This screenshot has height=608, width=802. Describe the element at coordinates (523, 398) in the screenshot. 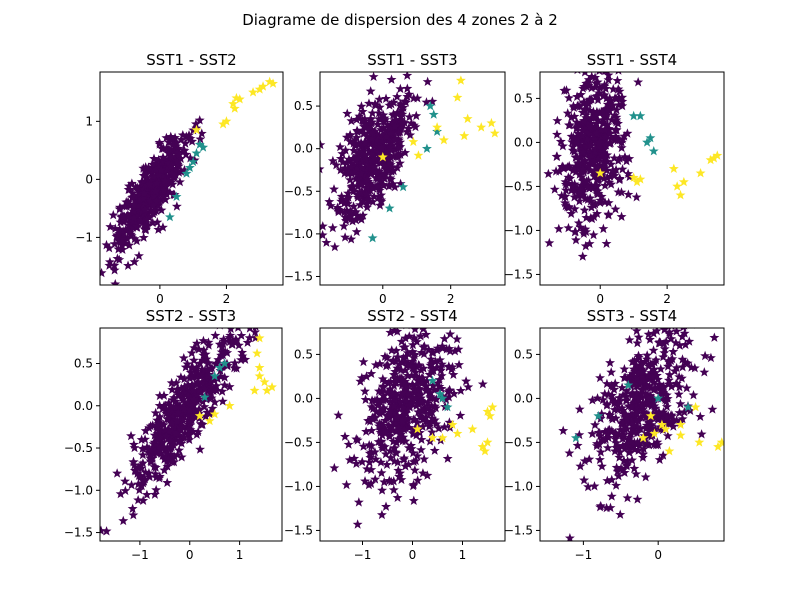

I see `y-tick-label: 0.0` at that location.